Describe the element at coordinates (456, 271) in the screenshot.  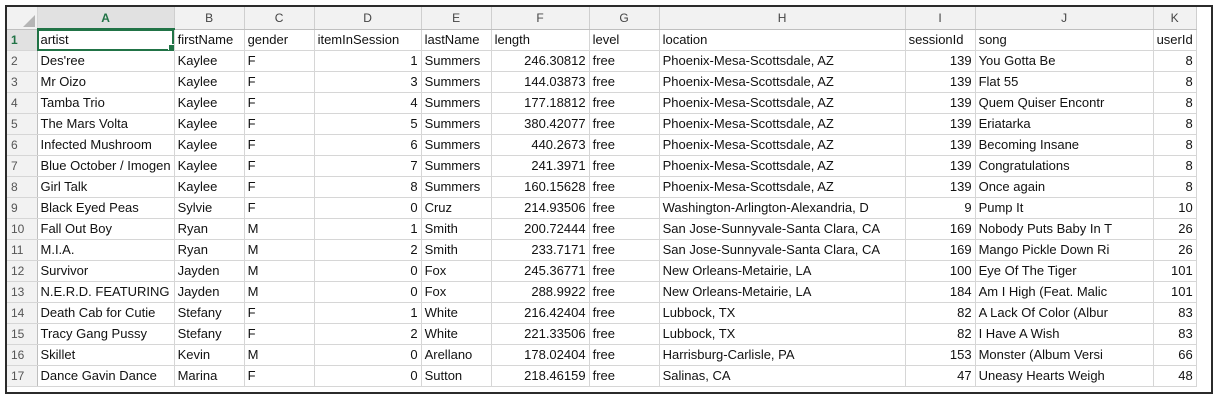
I see `cell: Fox` at that location.